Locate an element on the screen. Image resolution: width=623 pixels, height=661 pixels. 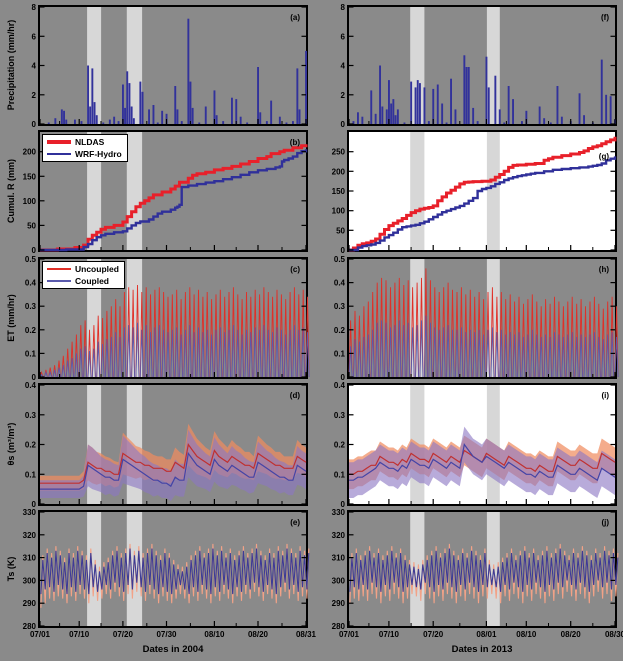
nldas-line-swatch is located at coordinates (59, 142).